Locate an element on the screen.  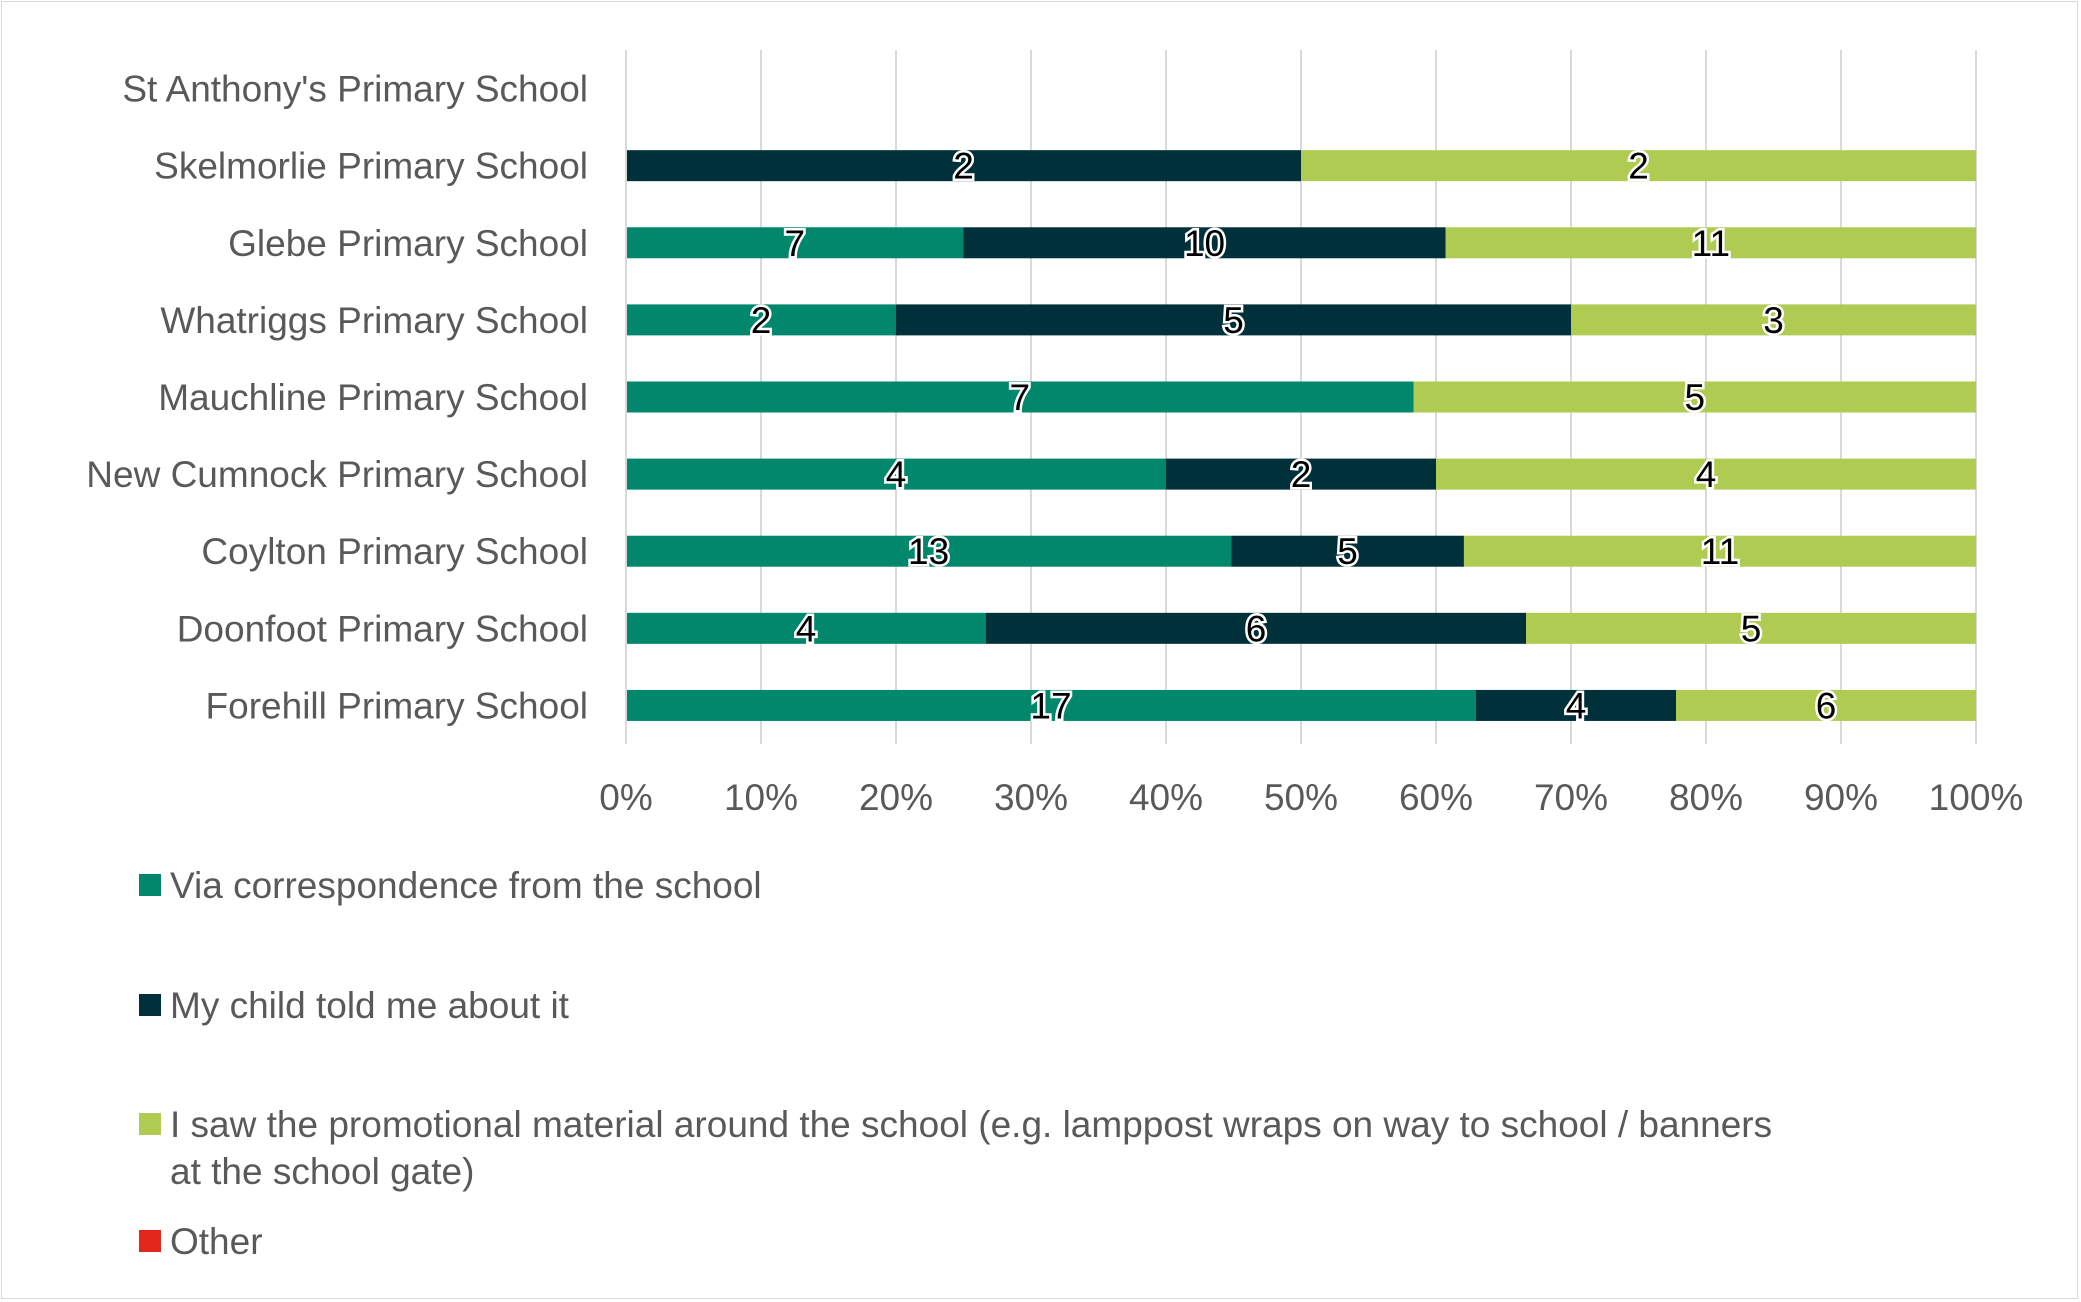
x-tick-label: 60% is located at coordinates (1436, 797).